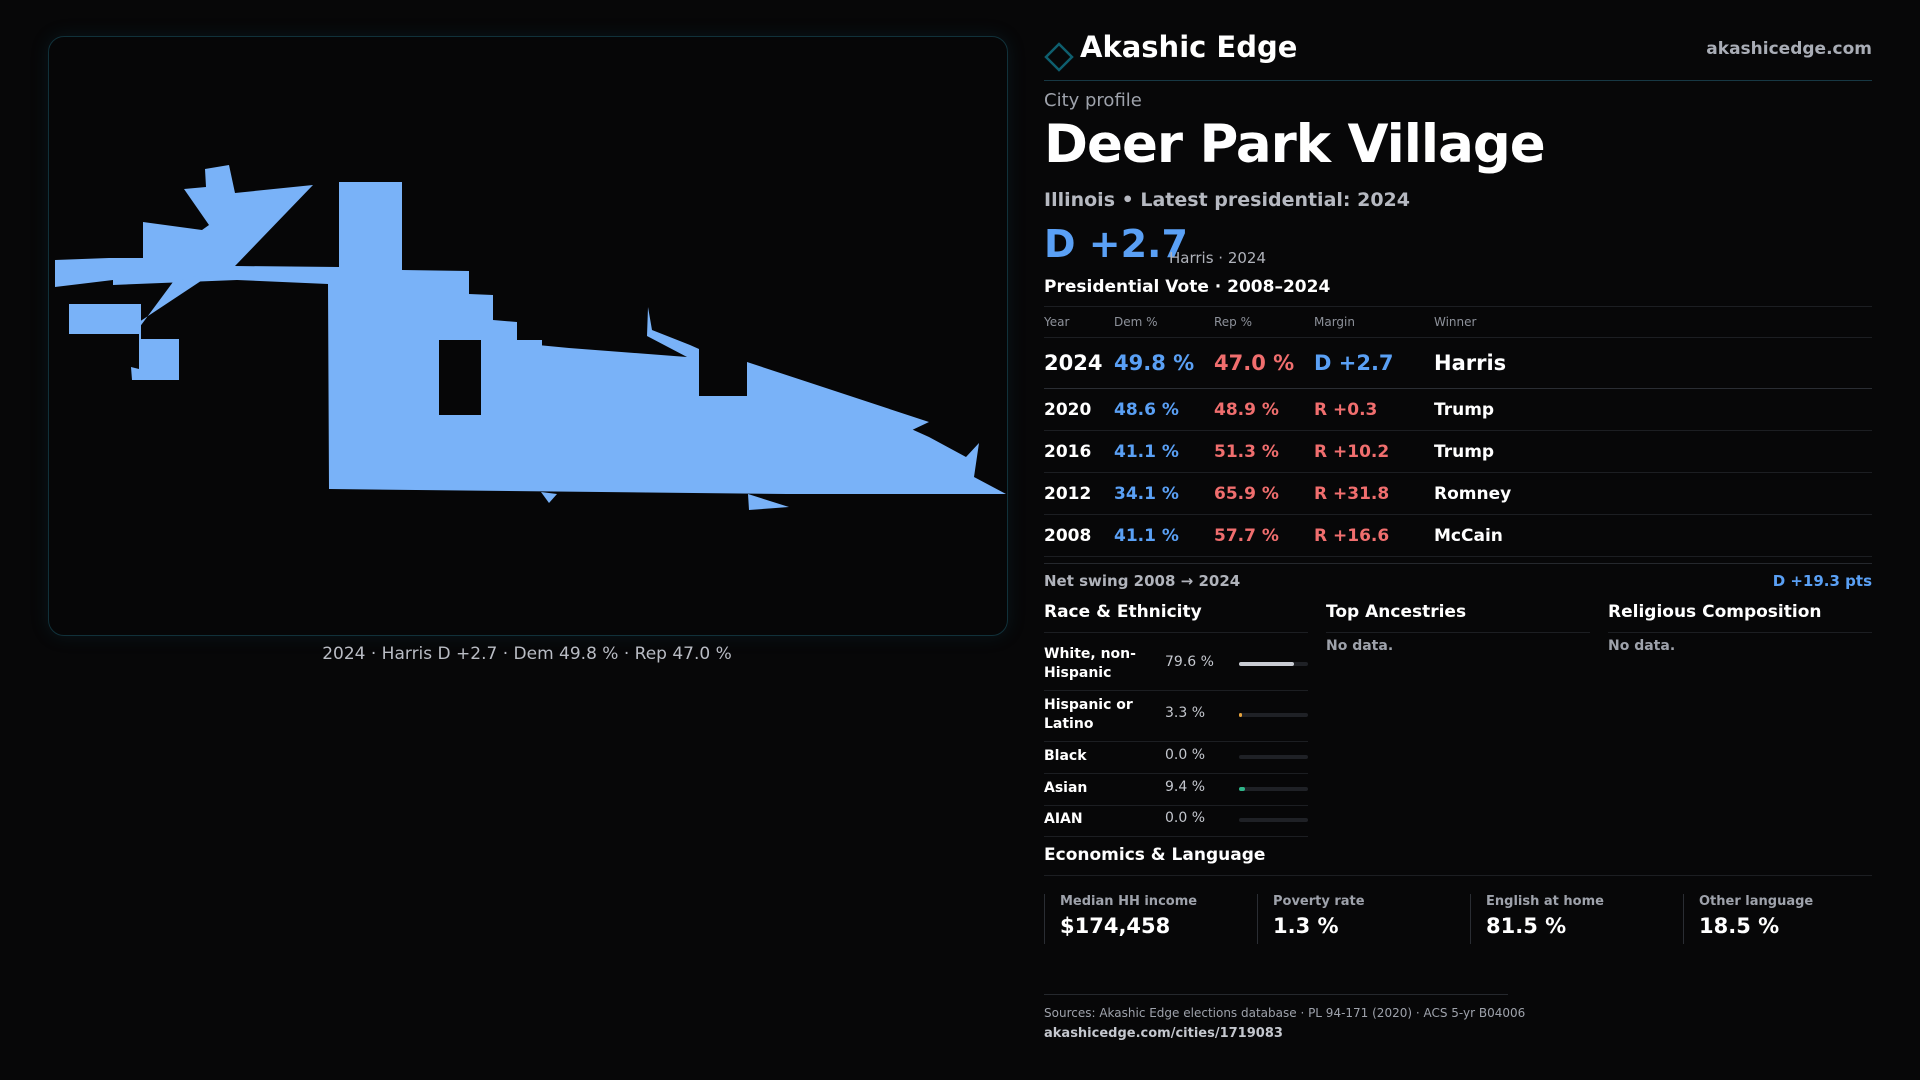 This screenshot has height=1080, width=1920. What do you see at coordinates (1458, 55) in the screenshot?
I see `brand-header: Akashic Edge akashicedge.com` at bounding box center [1458, 55].